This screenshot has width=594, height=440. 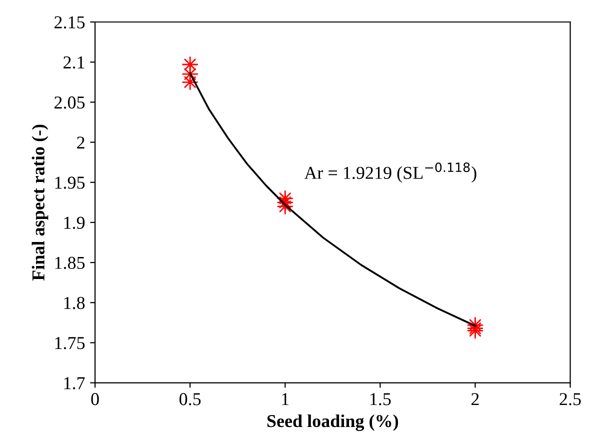 I want to click on y-tick-label: 1.9, so click(x=74, y=222).